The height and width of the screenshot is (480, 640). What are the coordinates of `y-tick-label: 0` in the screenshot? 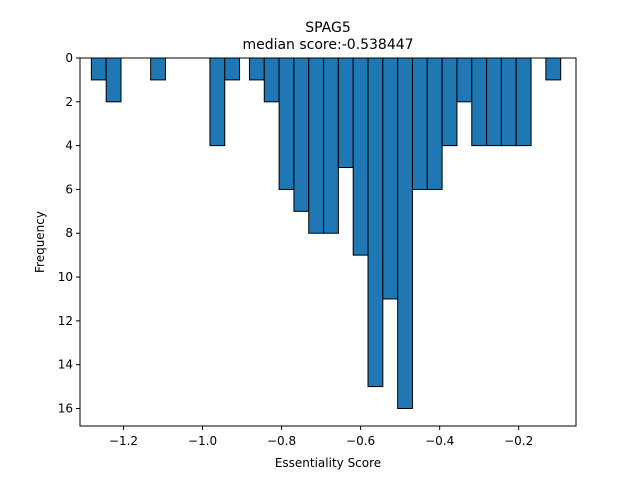 It's located at (69, 58).